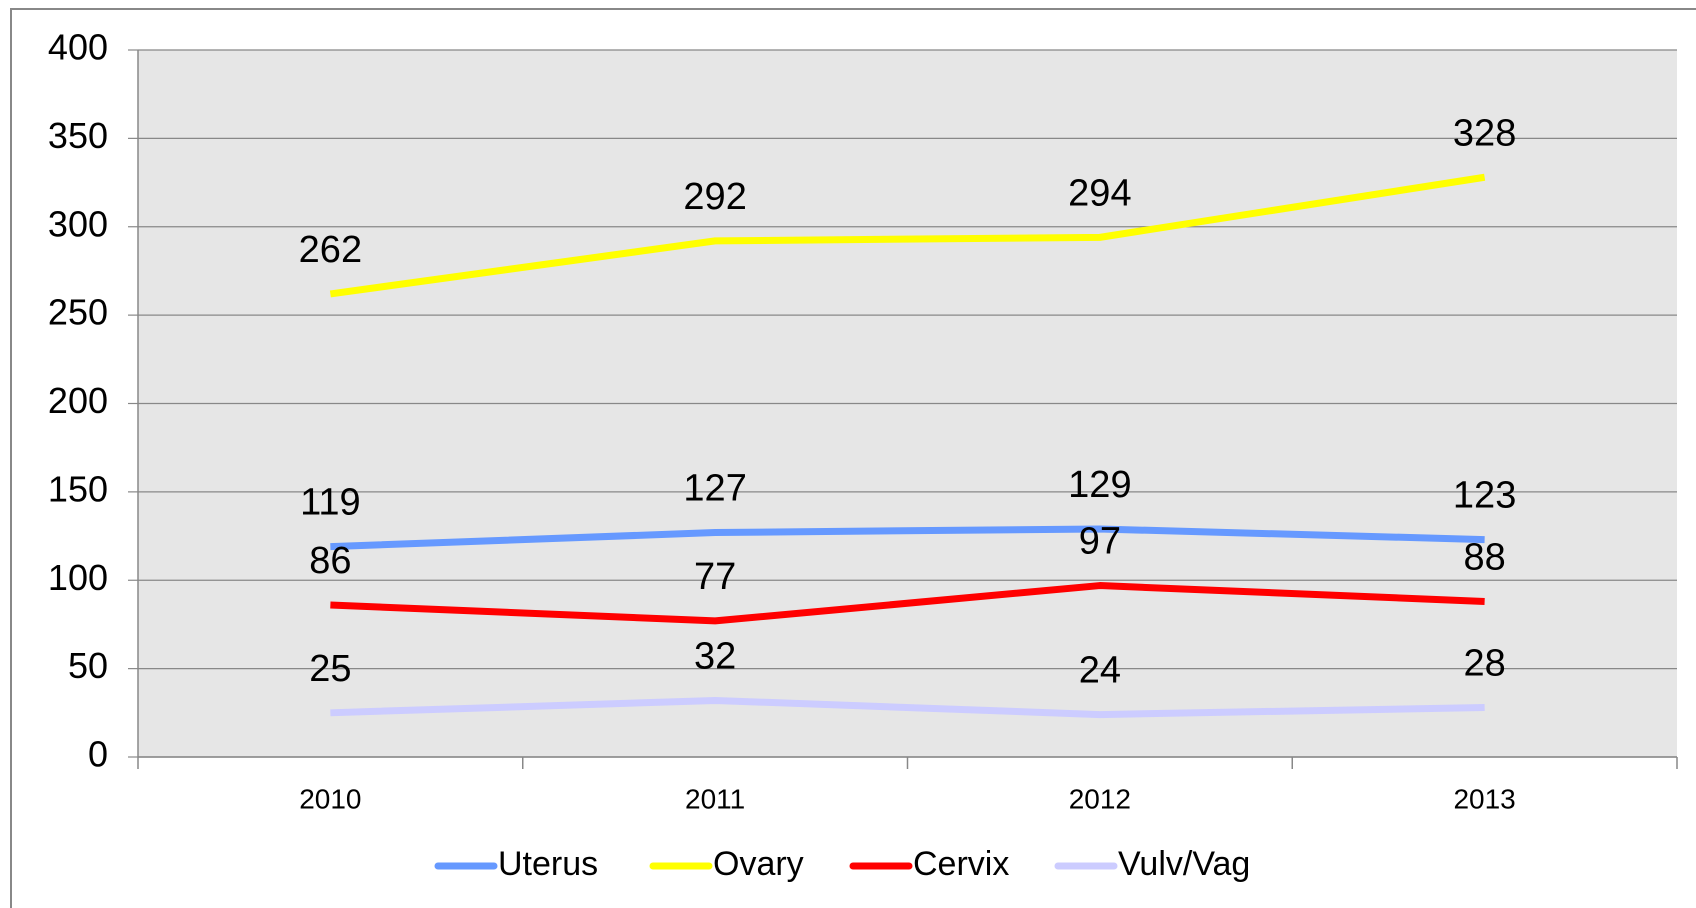 Image resolution: width=1696 pixels, height=908 pixels. What do you see at coordinates (715, 798) in the screenshot?
I see `x-tick-label: 2011` at bounding box center [715, 798].